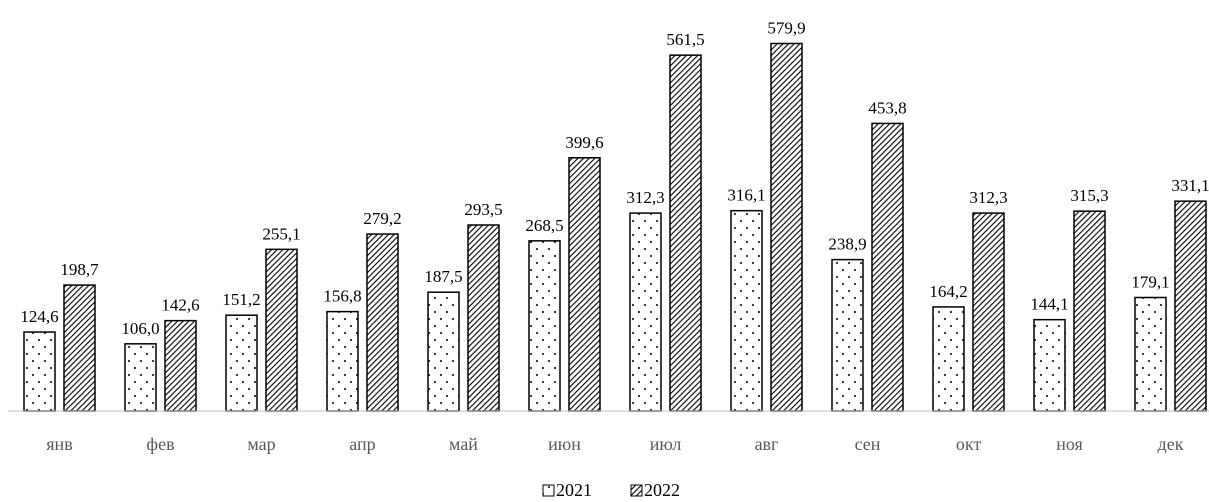 This screenshot has width=1209, height=502. Describe the element at coordinates (544, 225) in the screenshot. I see `data-label-2021-5: 268,5` at that location.